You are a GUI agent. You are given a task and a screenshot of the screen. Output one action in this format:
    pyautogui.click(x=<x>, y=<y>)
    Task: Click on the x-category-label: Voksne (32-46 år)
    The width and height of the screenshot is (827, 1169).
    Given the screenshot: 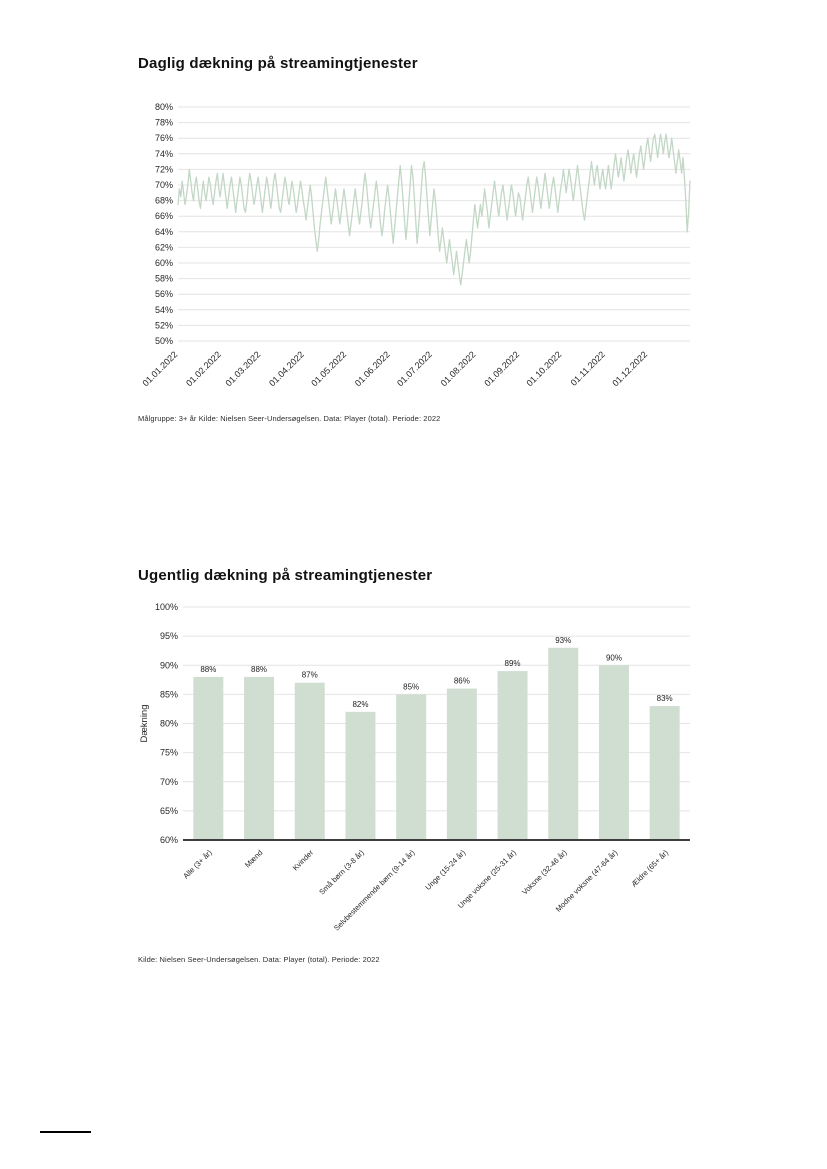 What is the action you would take?
    pyautogui.click(x=544, y=872)
    